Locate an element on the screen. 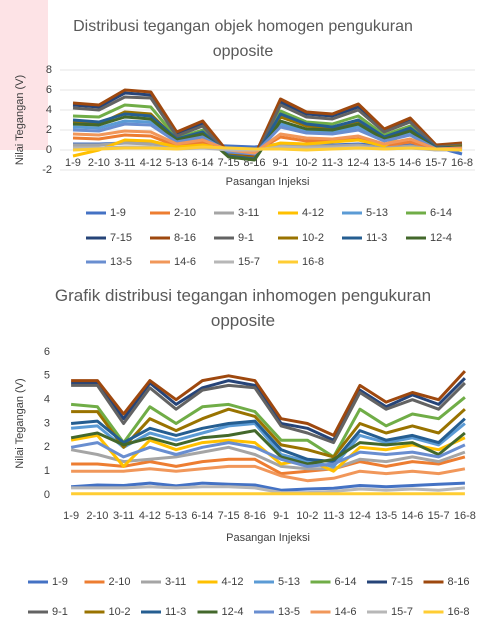 This screenshot has width=486, height=628. y-tick-label: 5 is located at coordinates (47, 376).